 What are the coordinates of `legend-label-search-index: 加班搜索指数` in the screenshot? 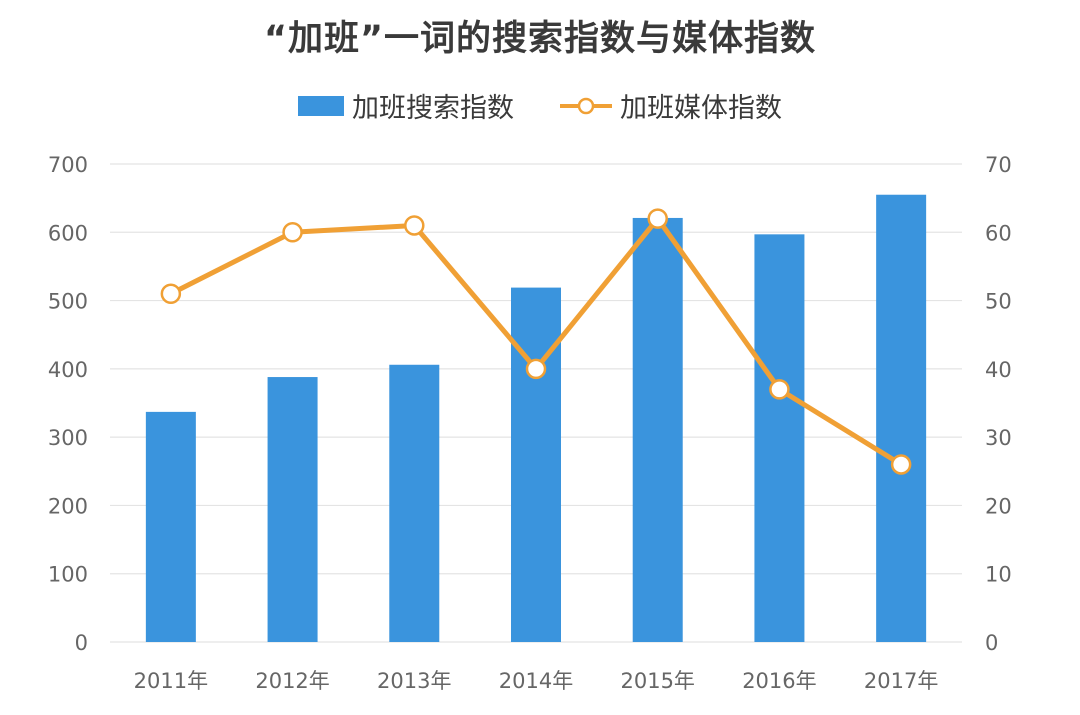 It's located at (433, 108).